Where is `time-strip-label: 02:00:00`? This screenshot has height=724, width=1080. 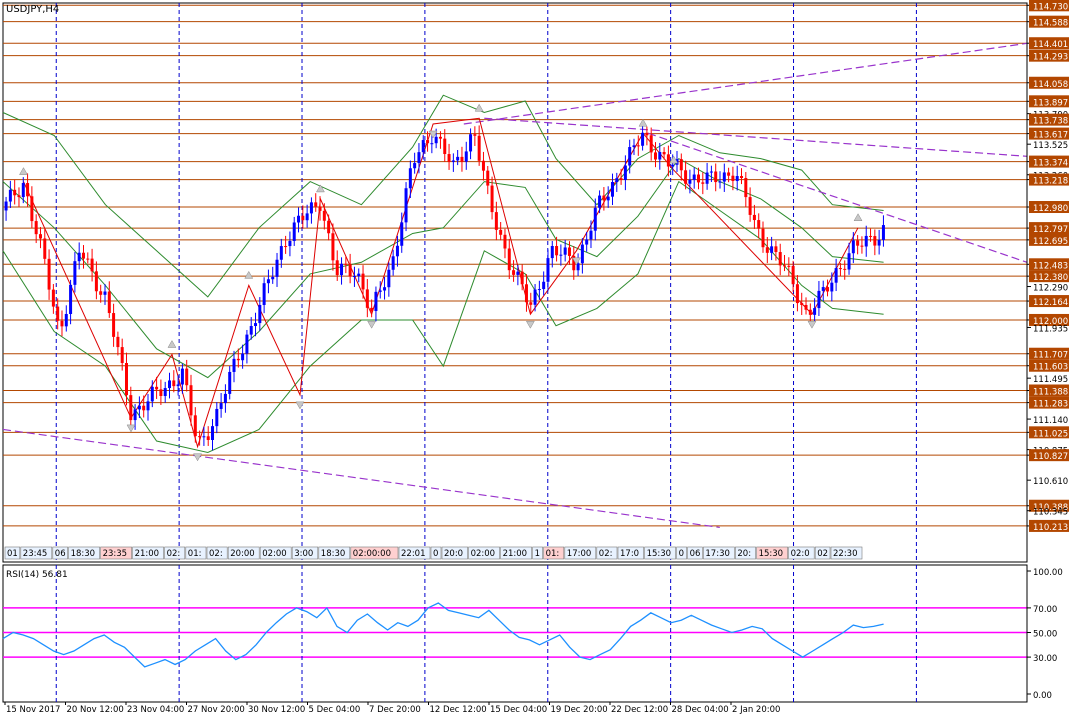
time-strip-label: 02:00:00 is located at coordinates (372, 554).